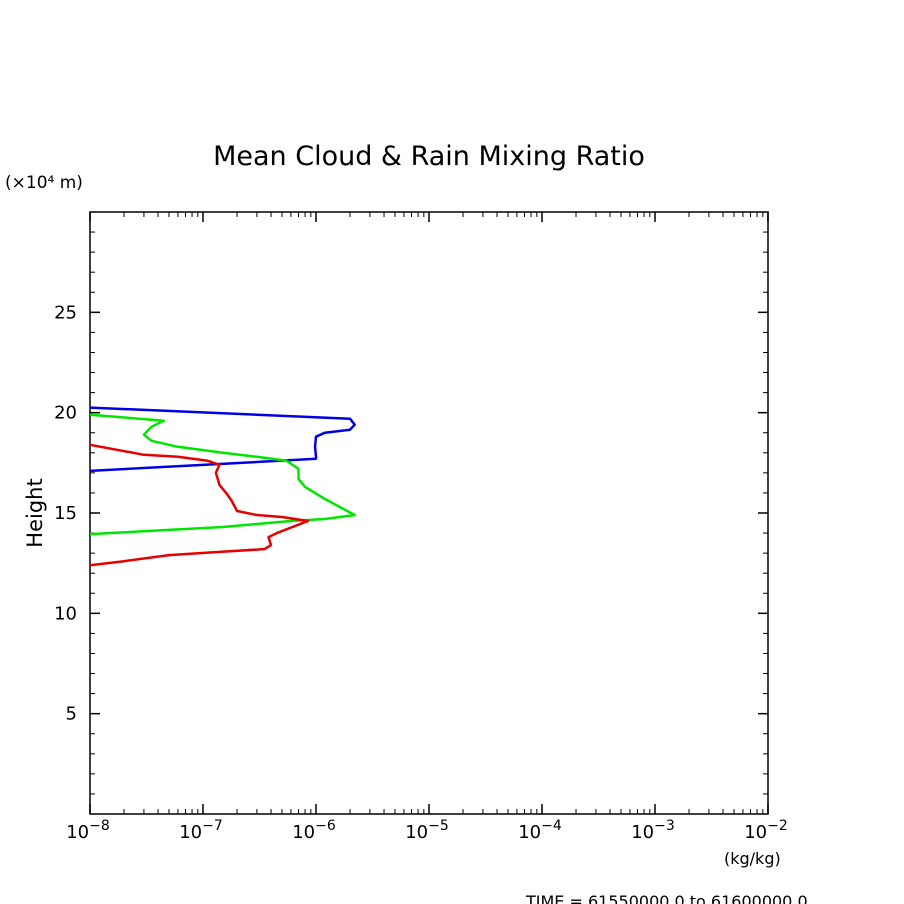  What do you see at coordinates (71, 714) in the screenshot?
I see `y-tick-label: 5` at bounding box center [71, 714].